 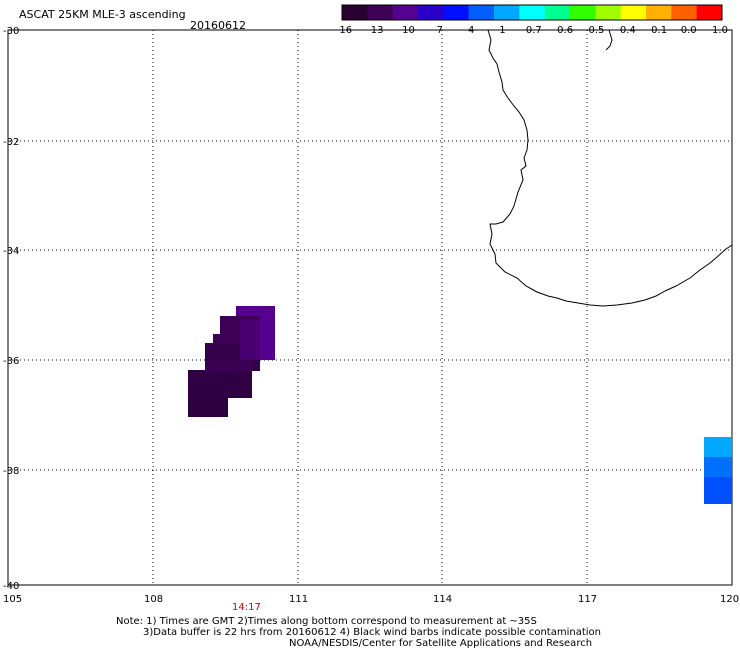 What do you see at coordinates (102, 14) in the screenshot?
I see `product-title: ASCAT 25KM MLE-3 ascending` at bounding box center [102, 14].